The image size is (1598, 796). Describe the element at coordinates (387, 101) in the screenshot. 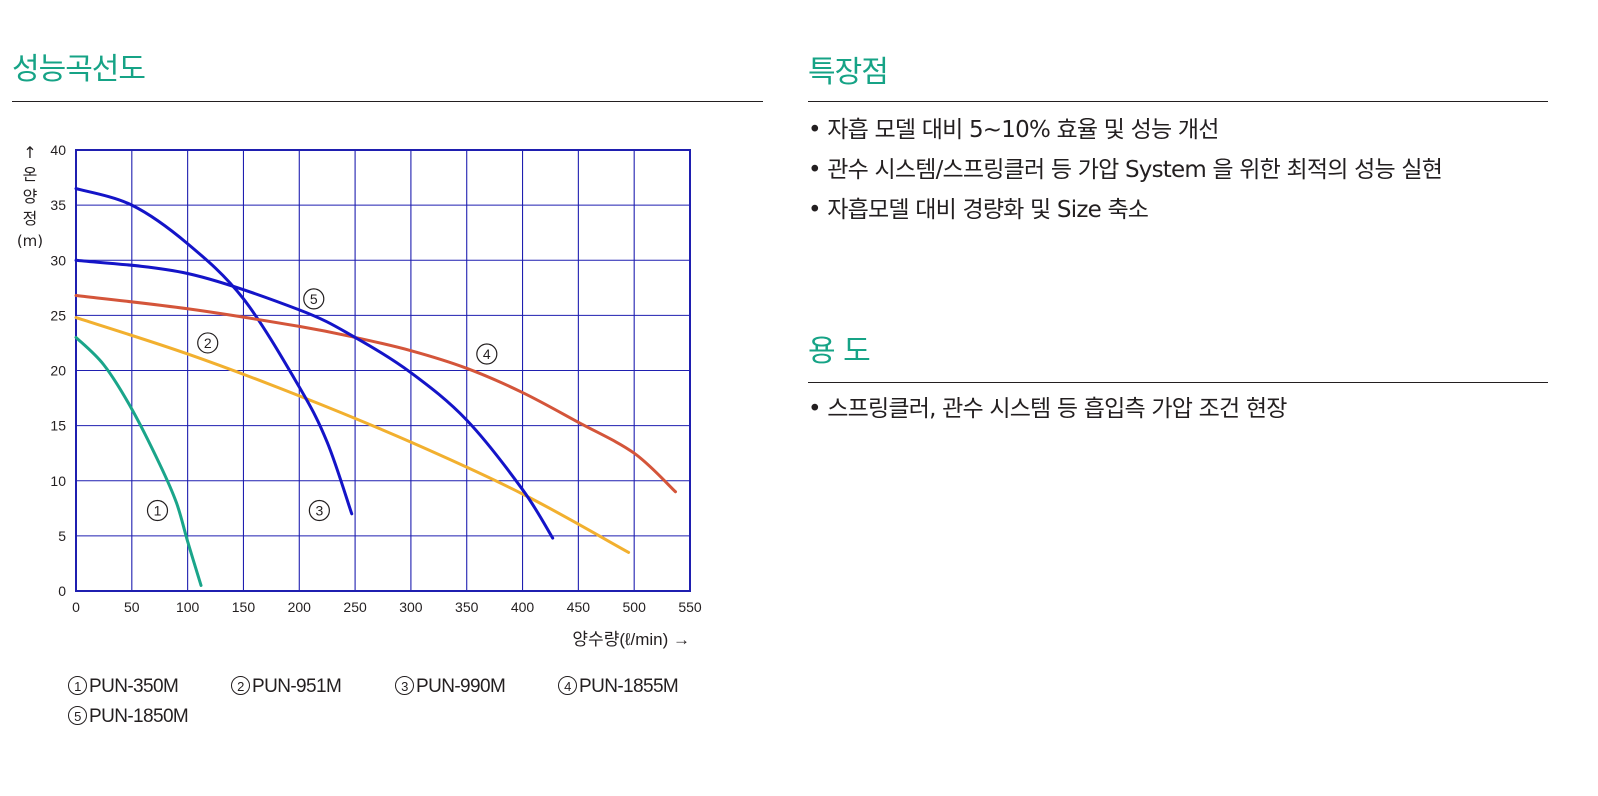

I see `chart-section-rule` at that location.